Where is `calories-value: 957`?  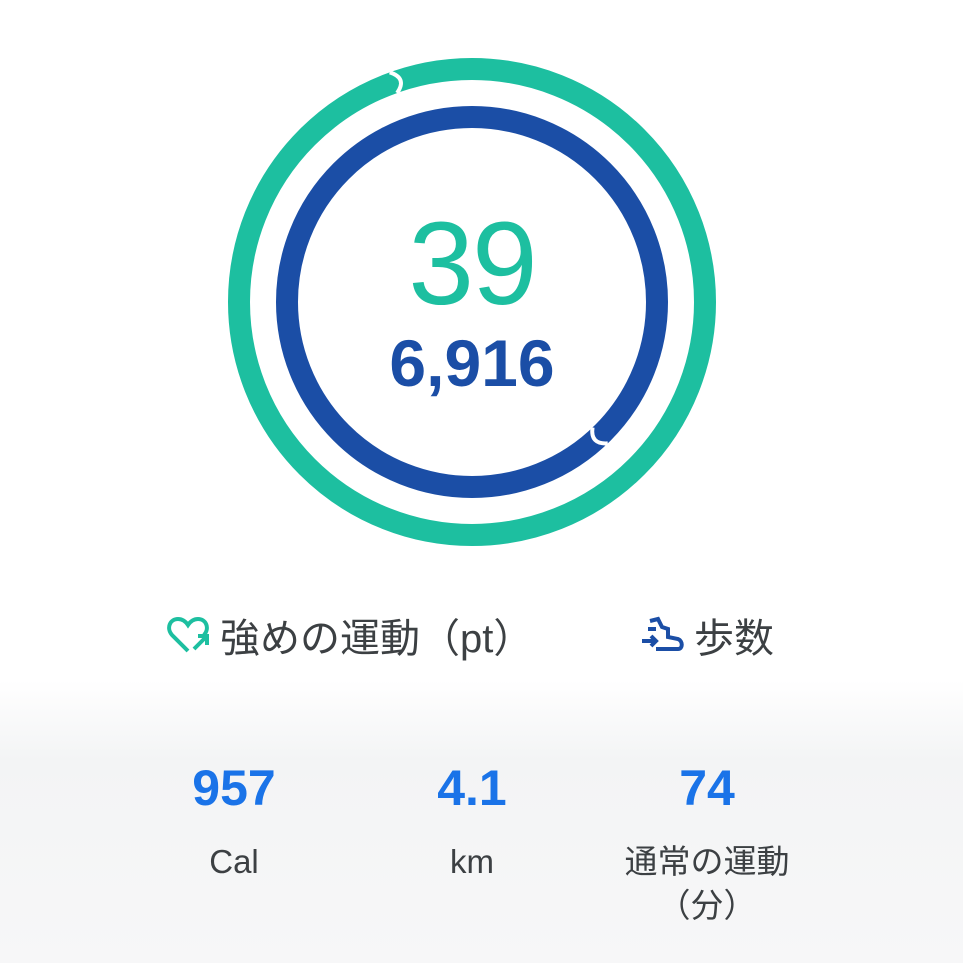
calories-value: 957 is located at coordinates (234, 788).